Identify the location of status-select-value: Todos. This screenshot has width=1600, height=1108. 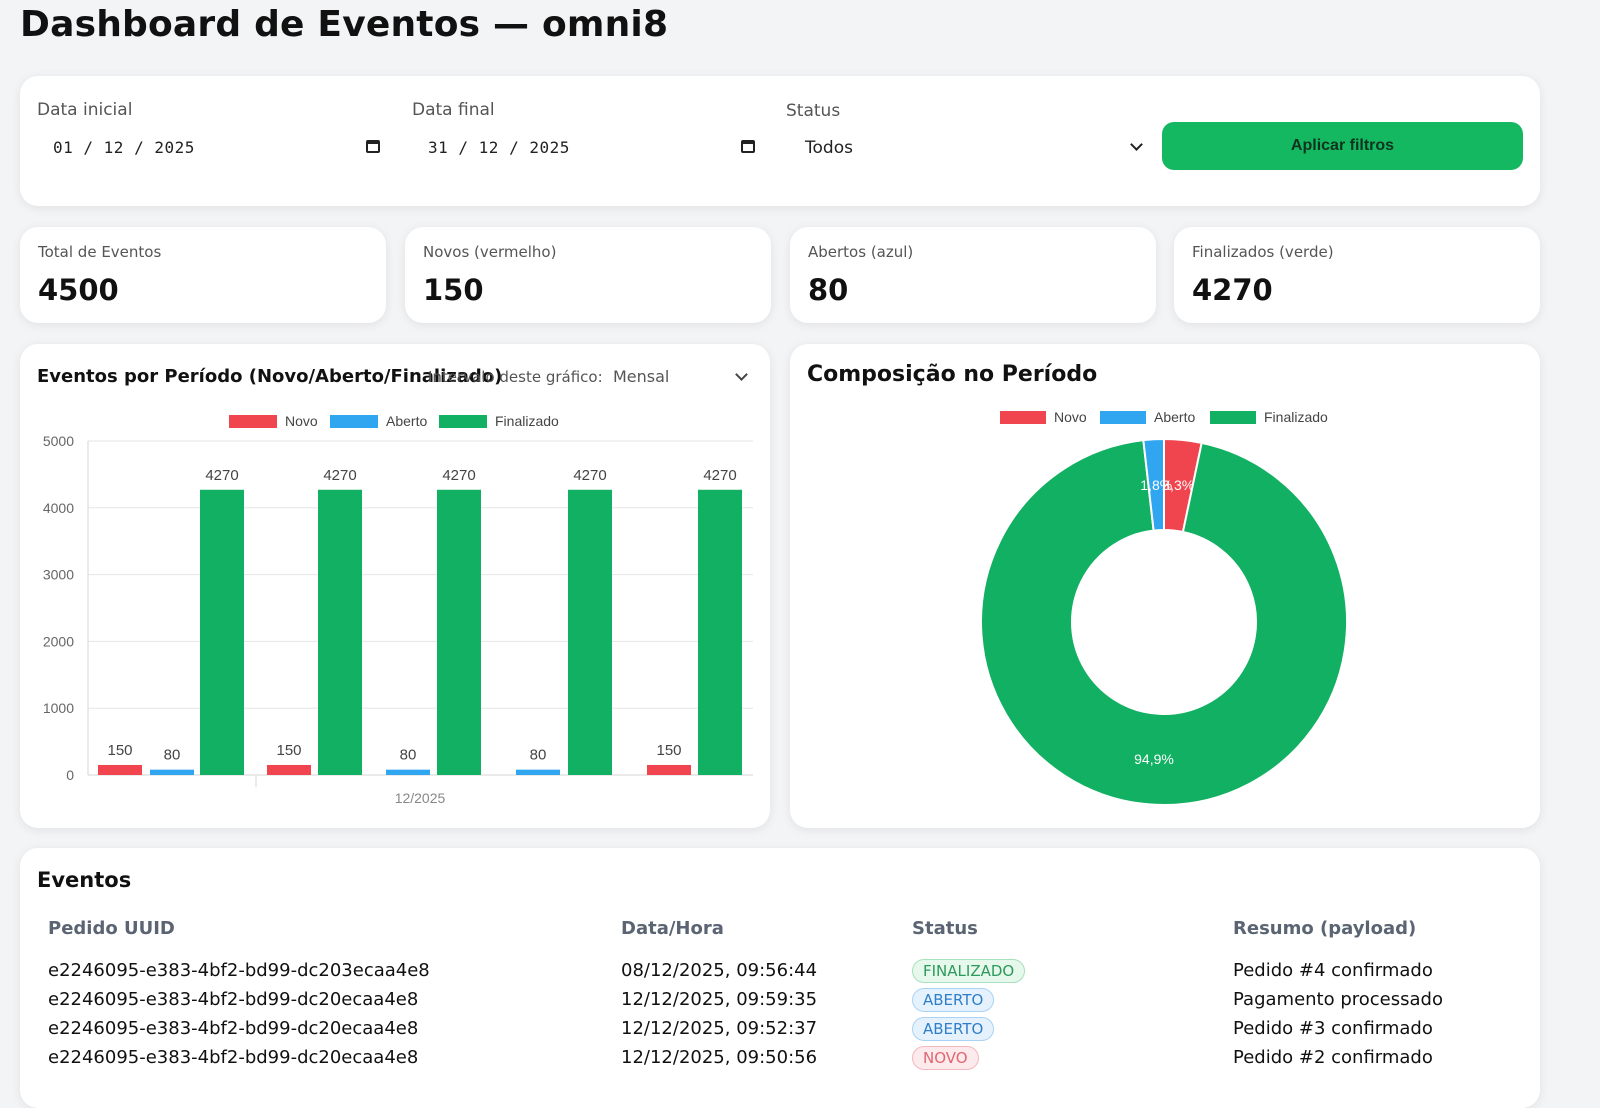
(829, 148).